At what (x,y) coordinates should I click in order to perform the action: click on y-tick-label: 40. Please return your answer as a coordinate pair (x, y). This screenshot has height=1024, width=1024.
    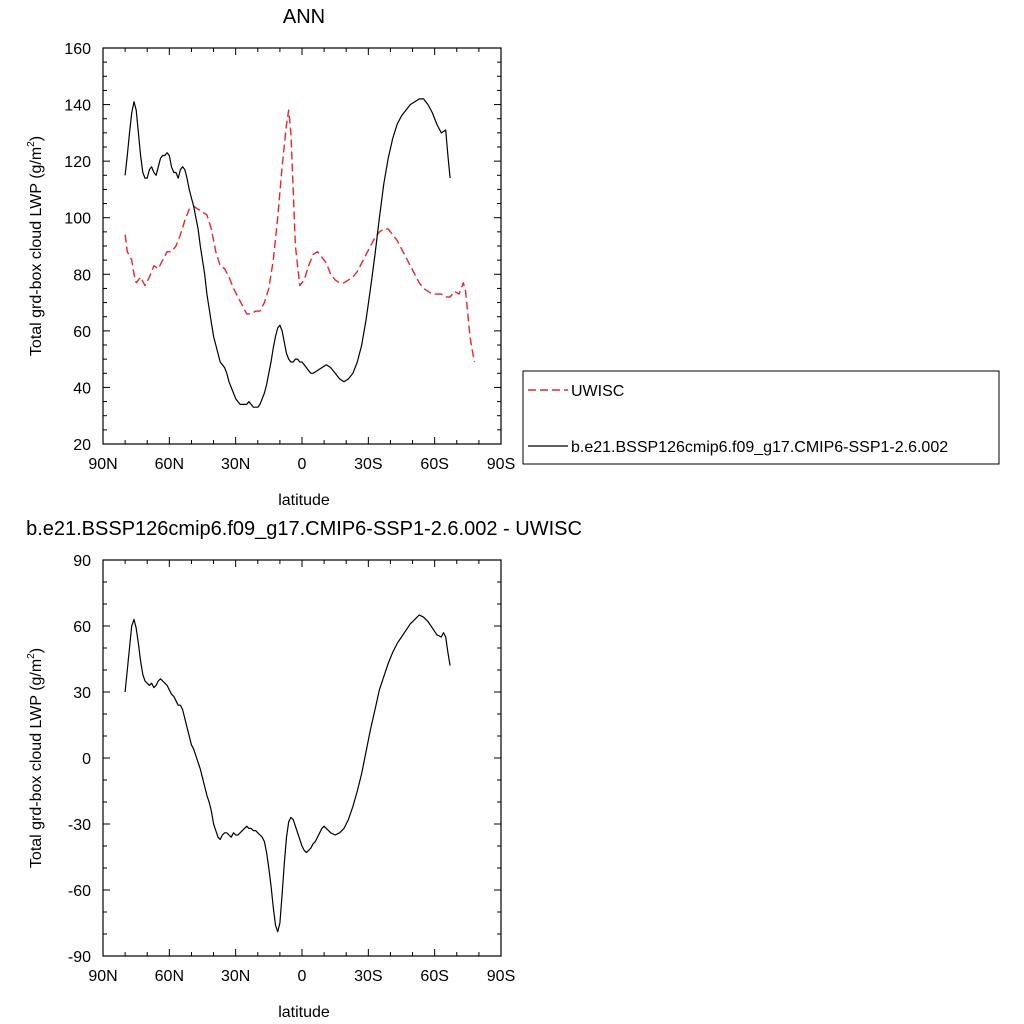
    Looking at the image, I should click on (82, 388).